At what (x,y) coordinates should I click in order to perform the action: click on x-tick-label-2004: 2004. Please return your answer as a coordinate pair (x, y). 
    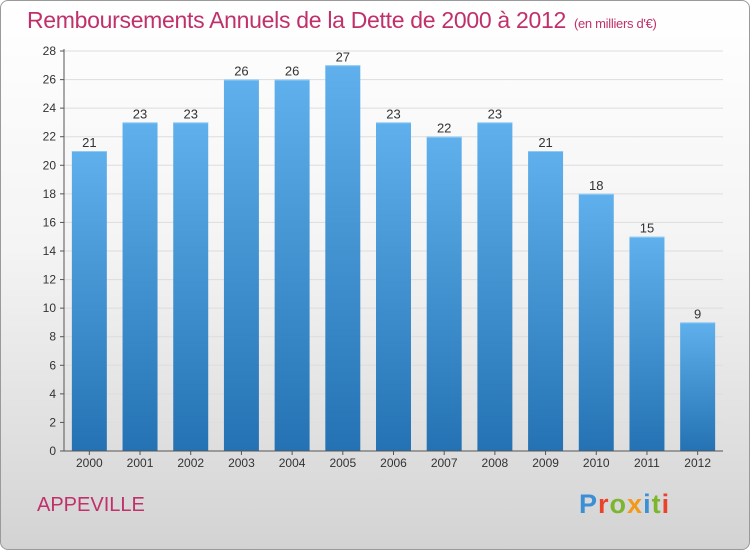
    Looking at the image, I should click on (292, 463).